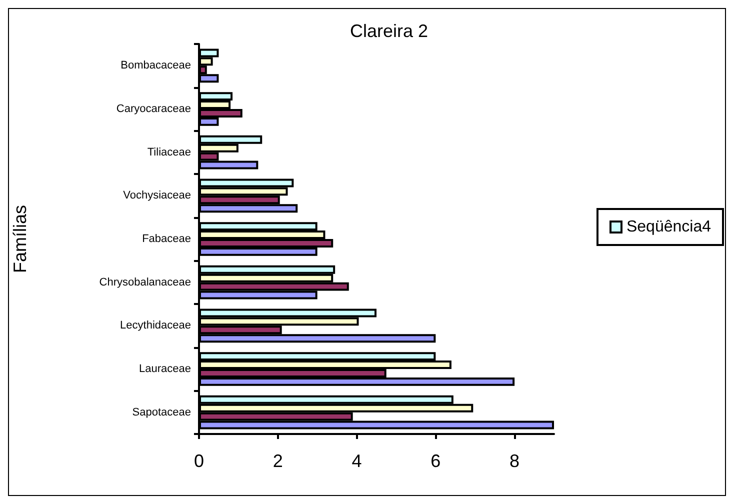 The height and width of the screenshot is (504, 734). Describe the element at coordinates (165, 369) in the screenshot. I see `y-tick-label: Lauraceae` at that location.